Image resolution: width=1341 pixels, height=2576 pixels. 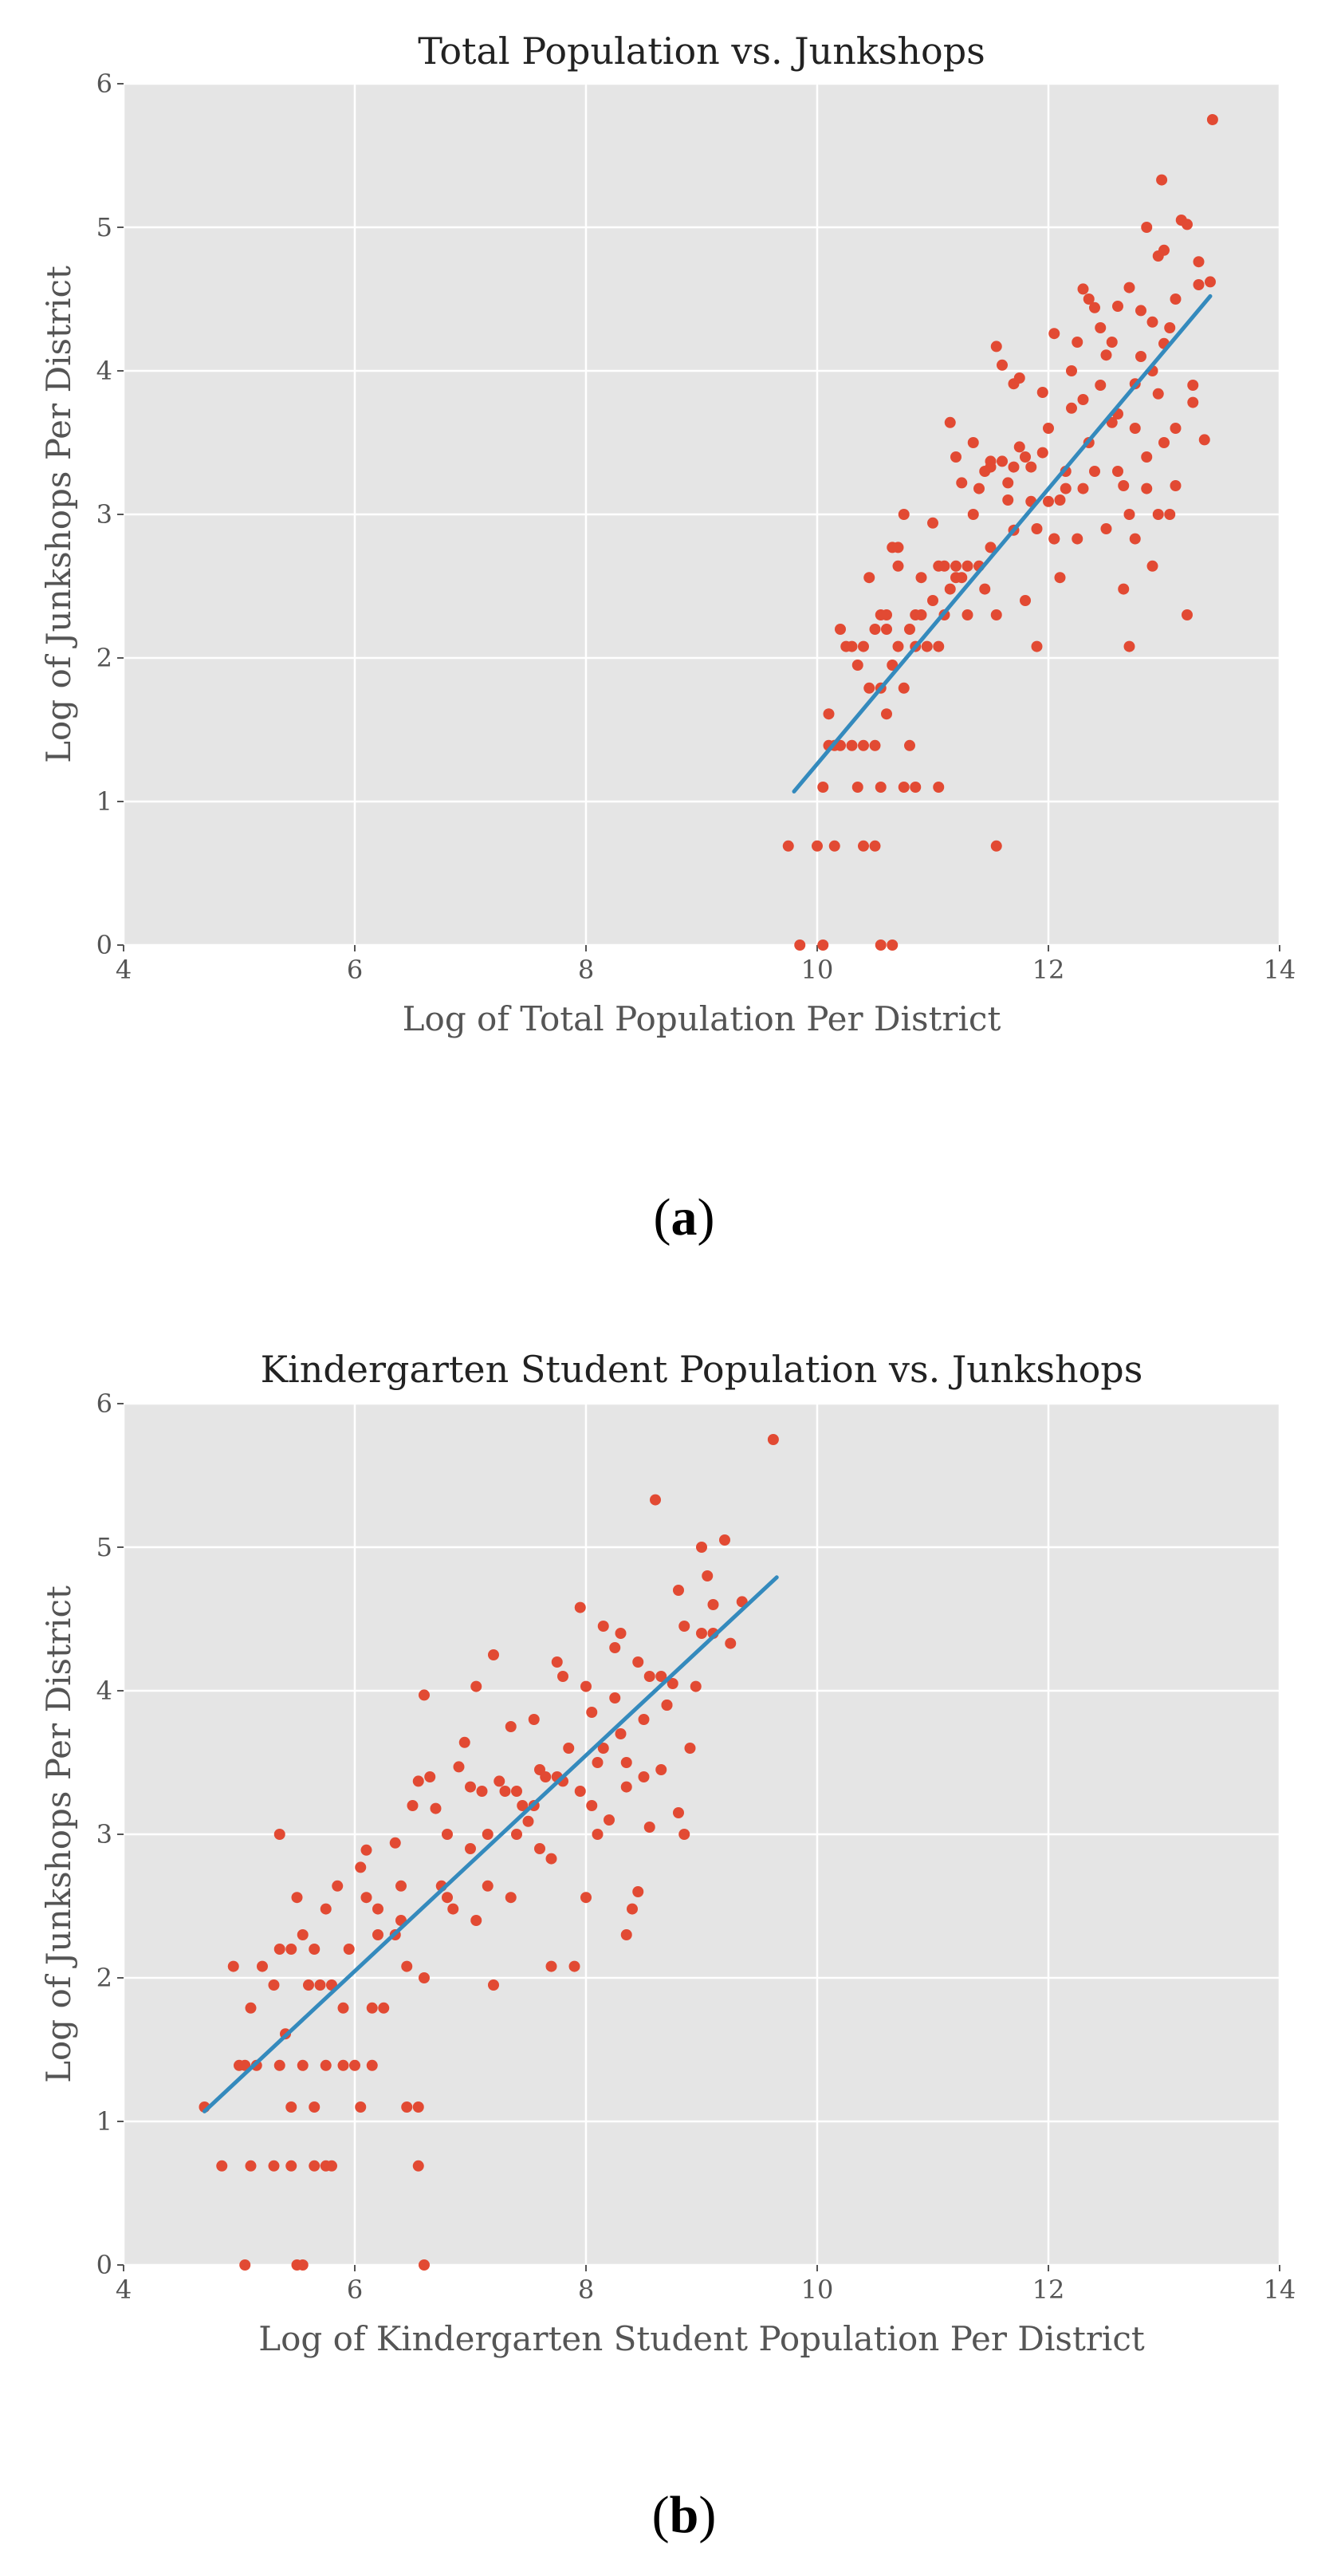 What do you see at coordinates (104, 371) in the screenshot?
I see `y-tick-label: 4` at bounding box center [104, 371].